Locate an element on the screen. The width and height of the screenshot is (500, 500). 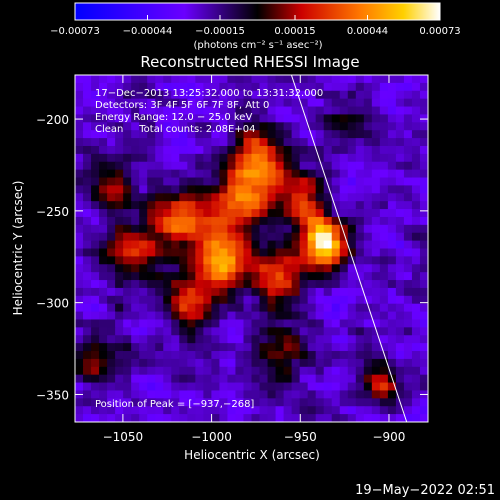
x-tick-label: −1000 is located at coordinates (211, 437).